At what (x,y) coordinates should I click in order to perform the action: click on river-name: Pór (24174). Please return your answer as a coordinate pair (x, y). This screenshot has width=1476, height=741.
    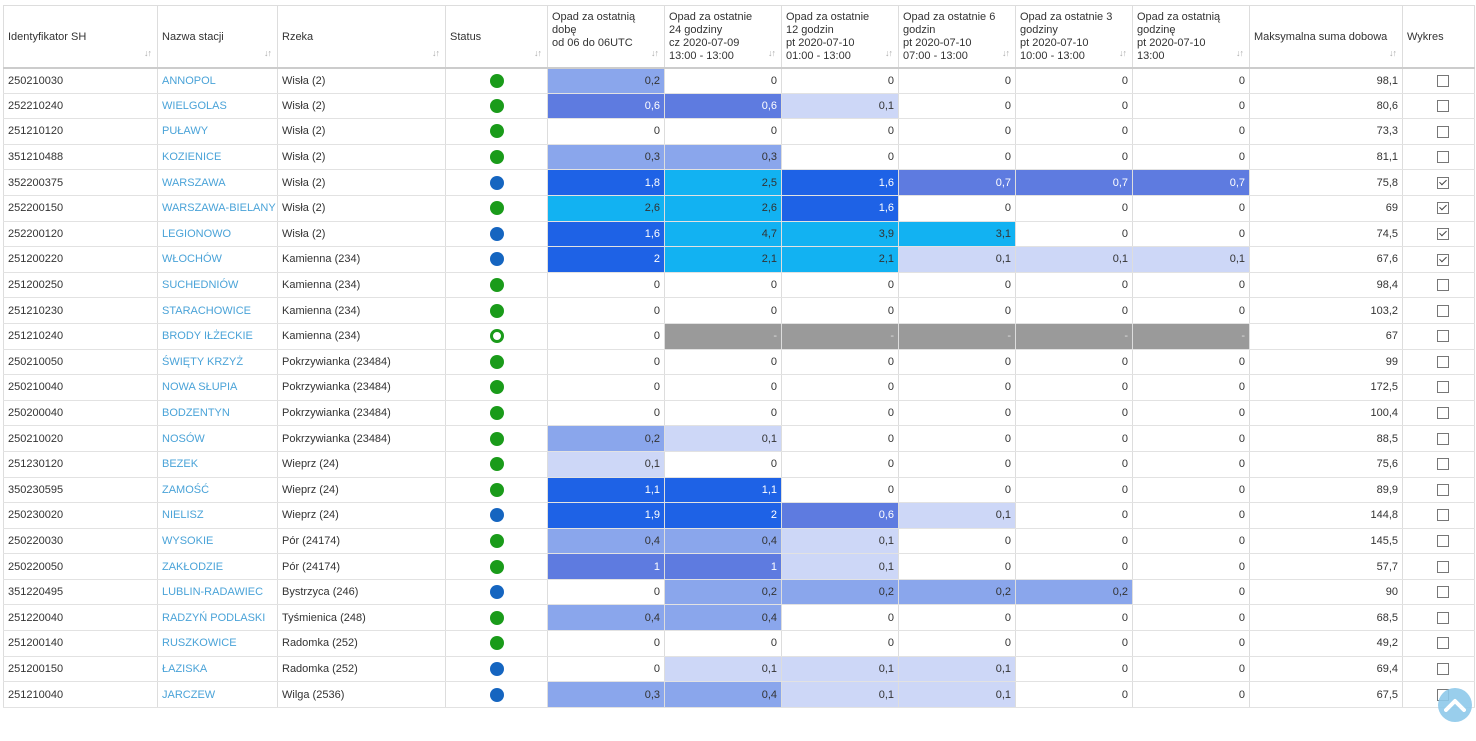
    Looking at the image, I should click on (361, 566).